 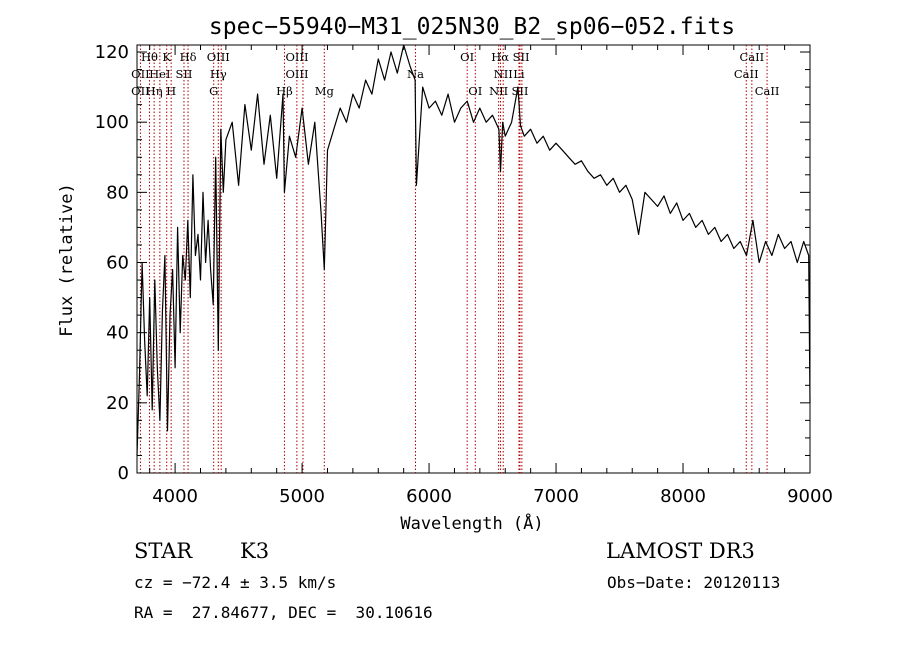 What do you see at coordinates (117, 263) in the screenshot?
I see `y-tick-label-3: 60` at bounding box center [117, 263].